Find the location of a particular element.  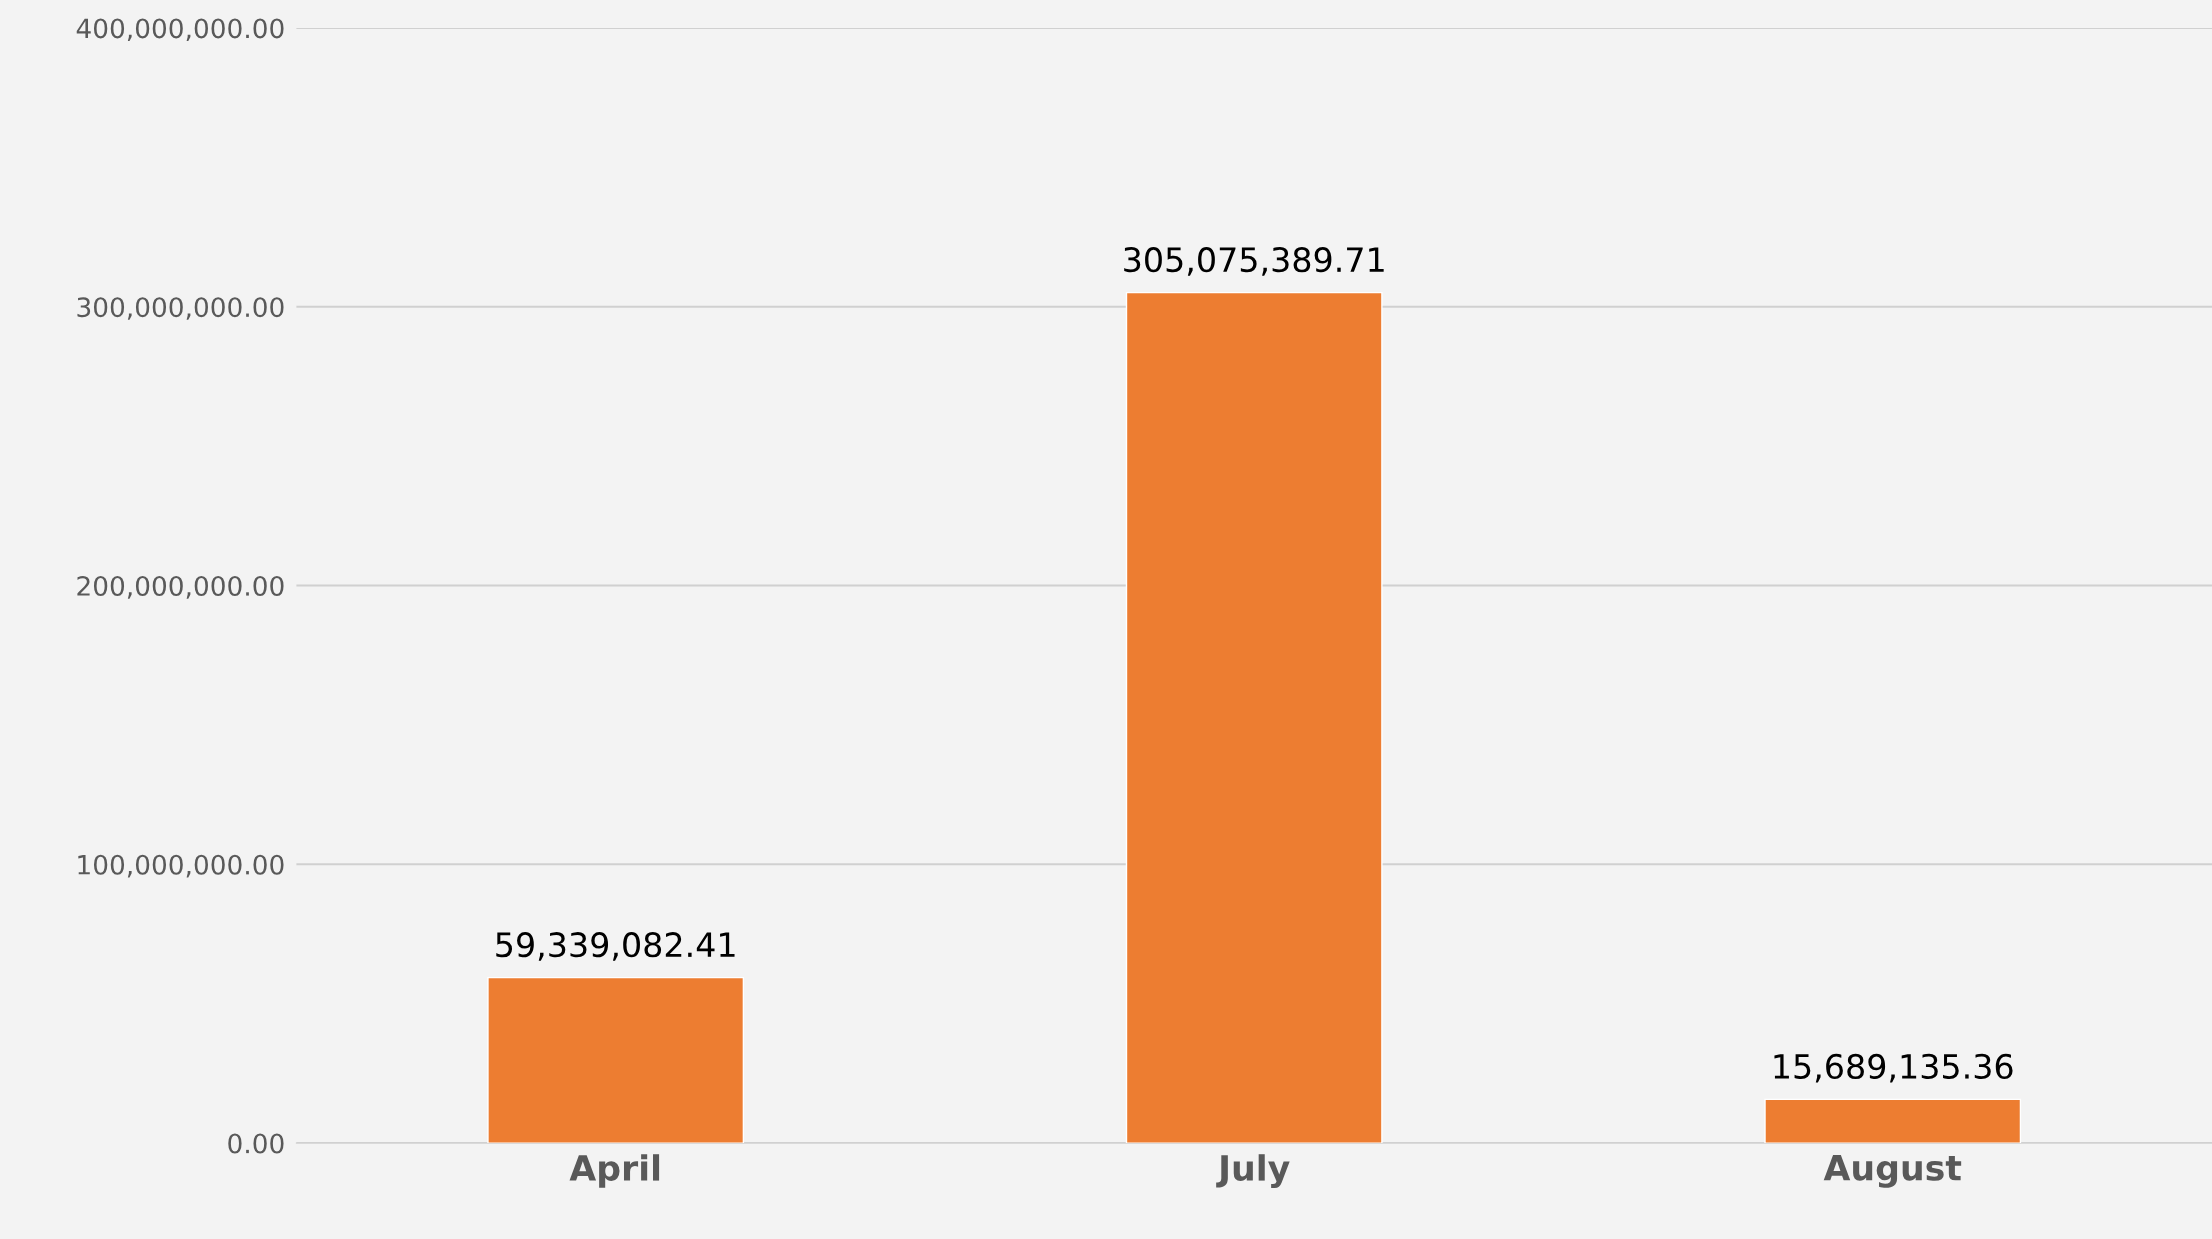

y-tick-label: 0.00 is located at coordinates (256, 1143).